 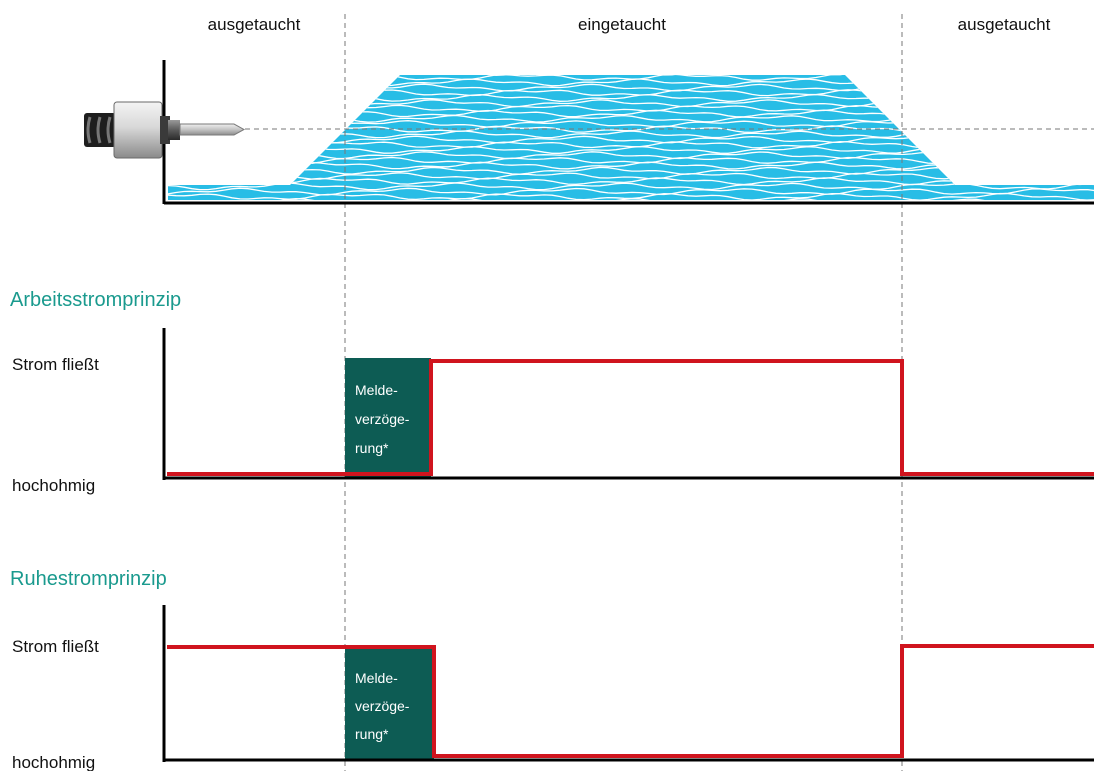 I want to click on ruhe-delay-line3: rung*, so click(x=372, y=734).